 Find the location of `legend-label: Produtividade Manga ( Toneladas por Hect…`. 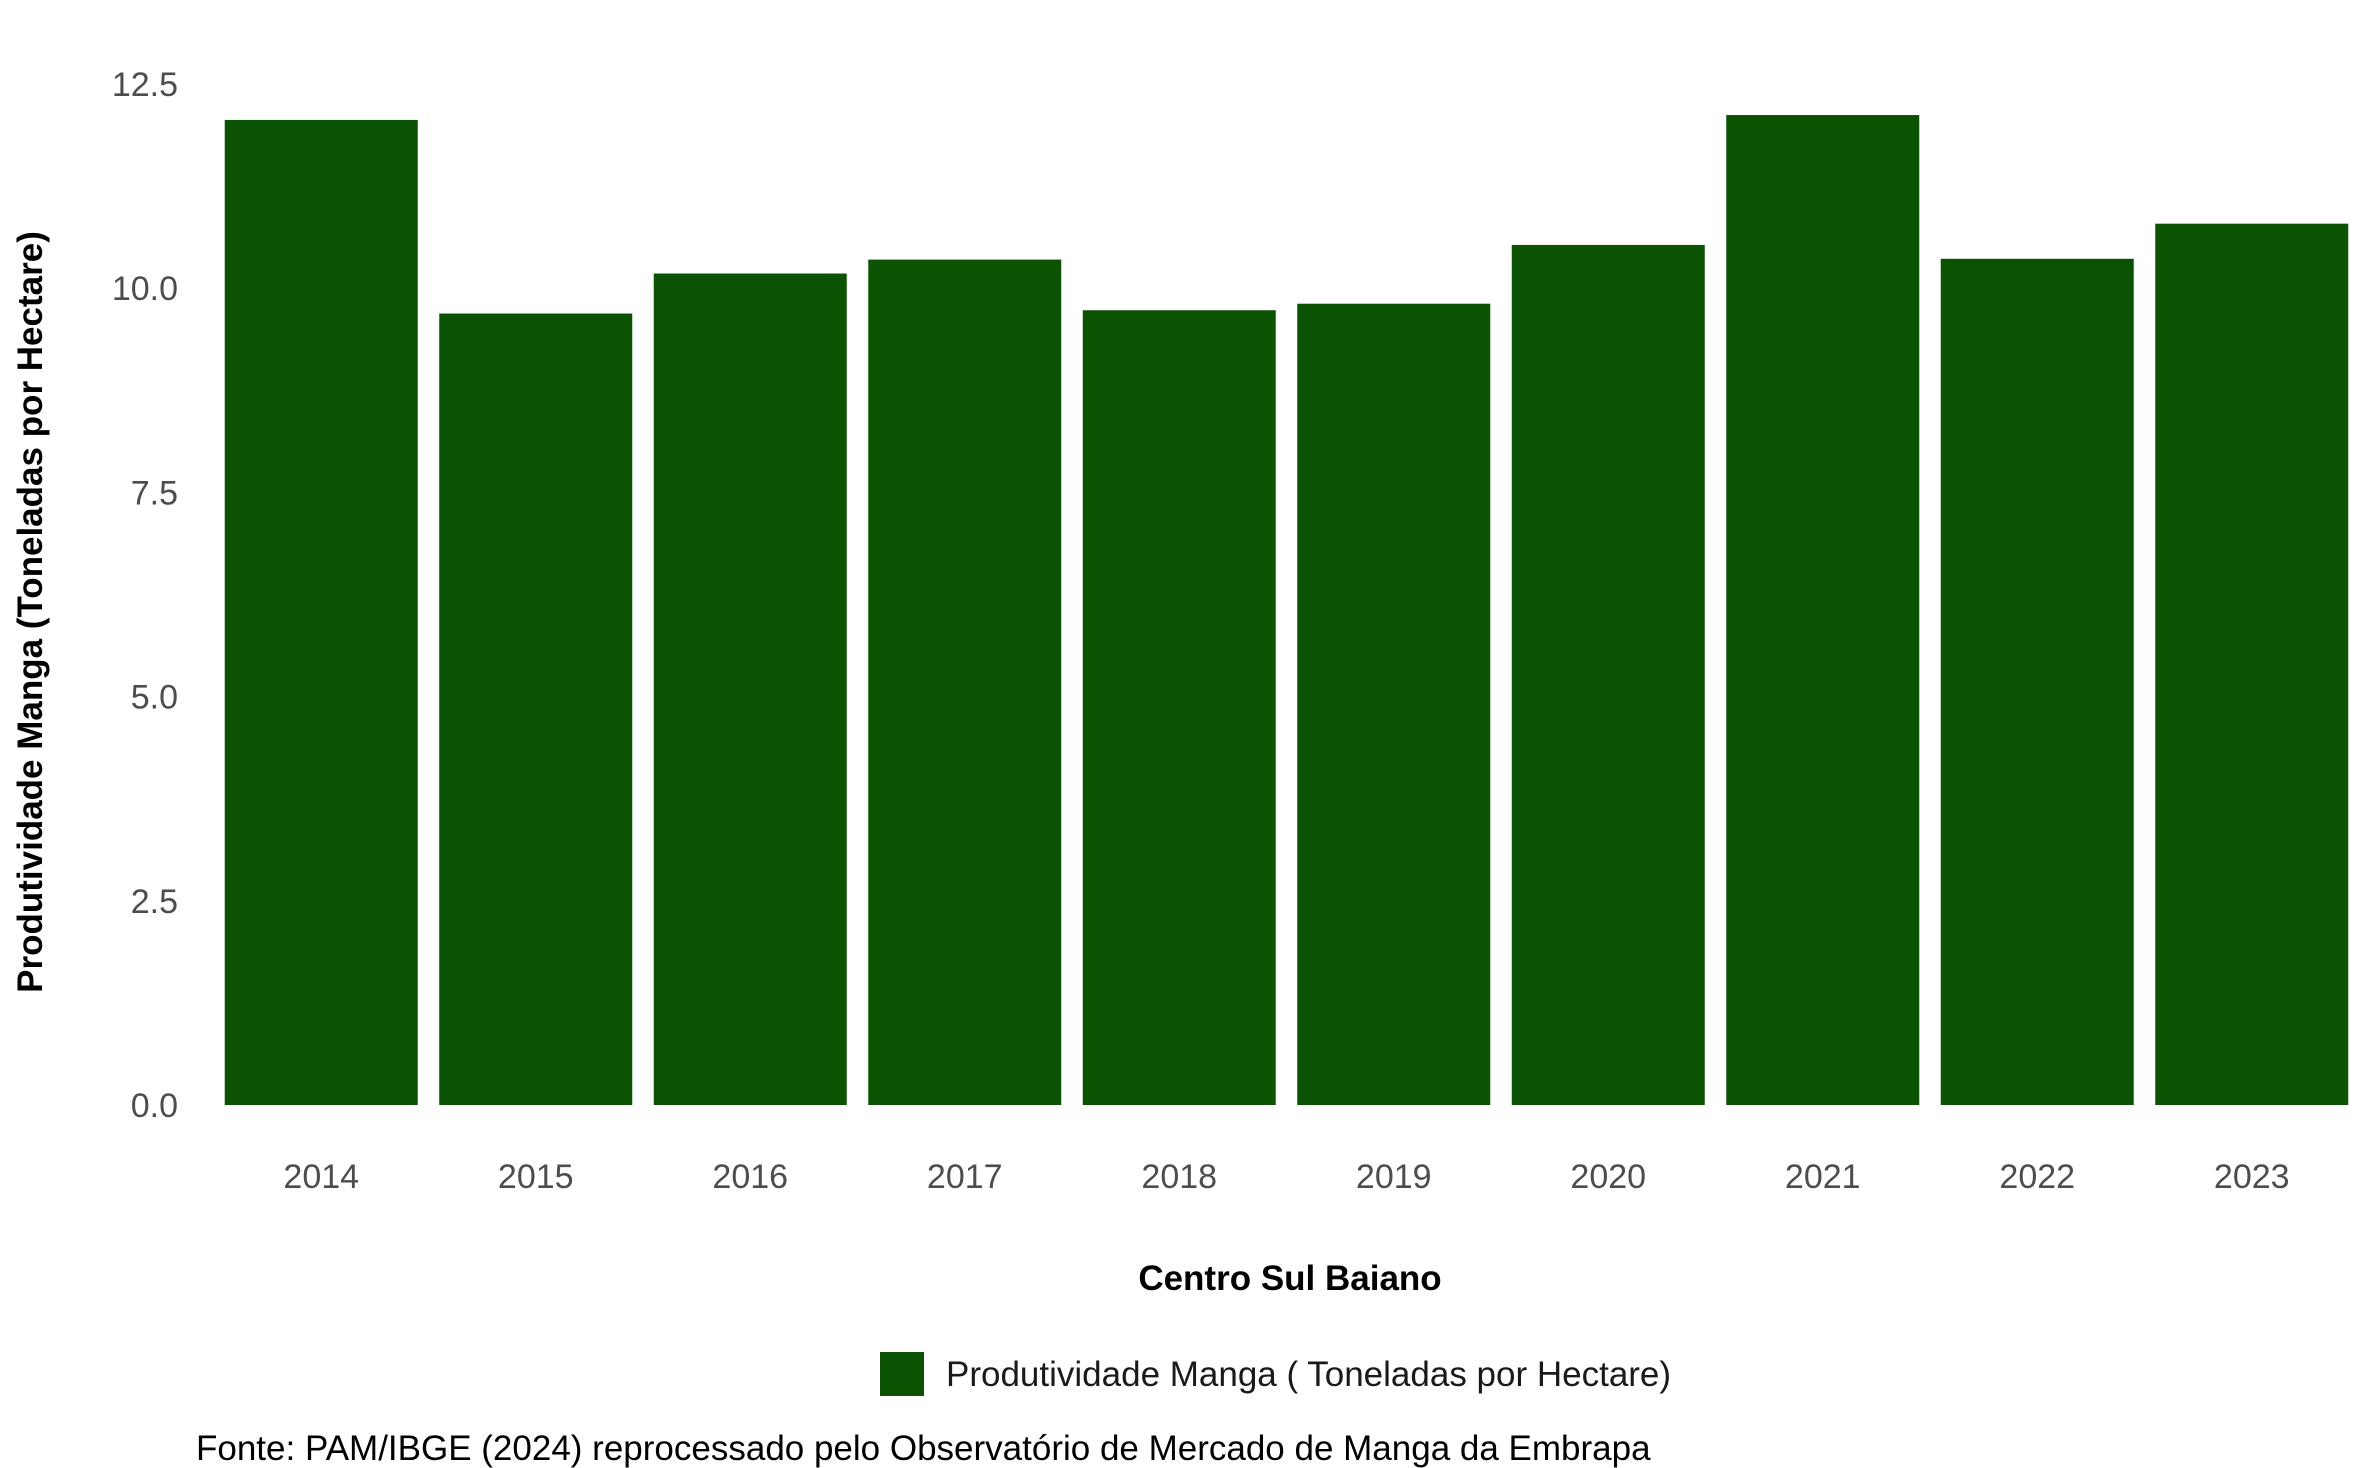

legend-label: Produtividade Manga ( Toneladas por Hect… is located at coordinates (1308, 1374).